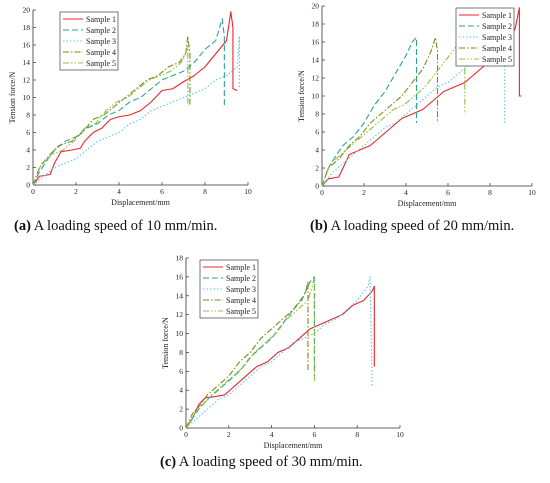 The height and width of the screenshot is (483, 550). What do you see at coordinates (22, 226) in the screenshot?
I see `caption-a-label: (a)` at bounding box center [22, 226].